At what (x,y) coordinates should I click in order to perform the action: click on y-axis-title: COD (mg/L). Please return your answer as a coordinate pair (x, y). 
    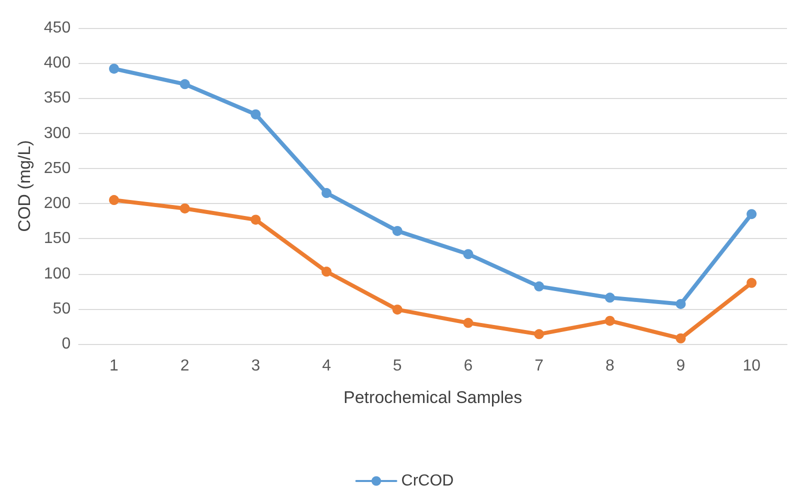
    Looking at the image, I should click on (24, 186).